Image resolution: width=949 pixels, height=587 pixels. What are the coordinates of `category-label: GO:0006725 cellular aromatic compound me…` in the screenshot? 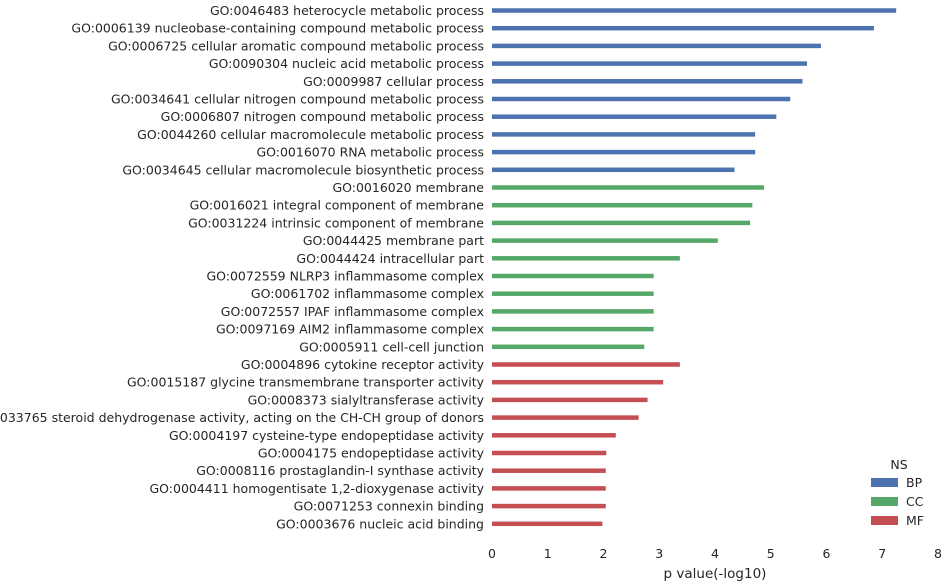 It's located at (296, 45).